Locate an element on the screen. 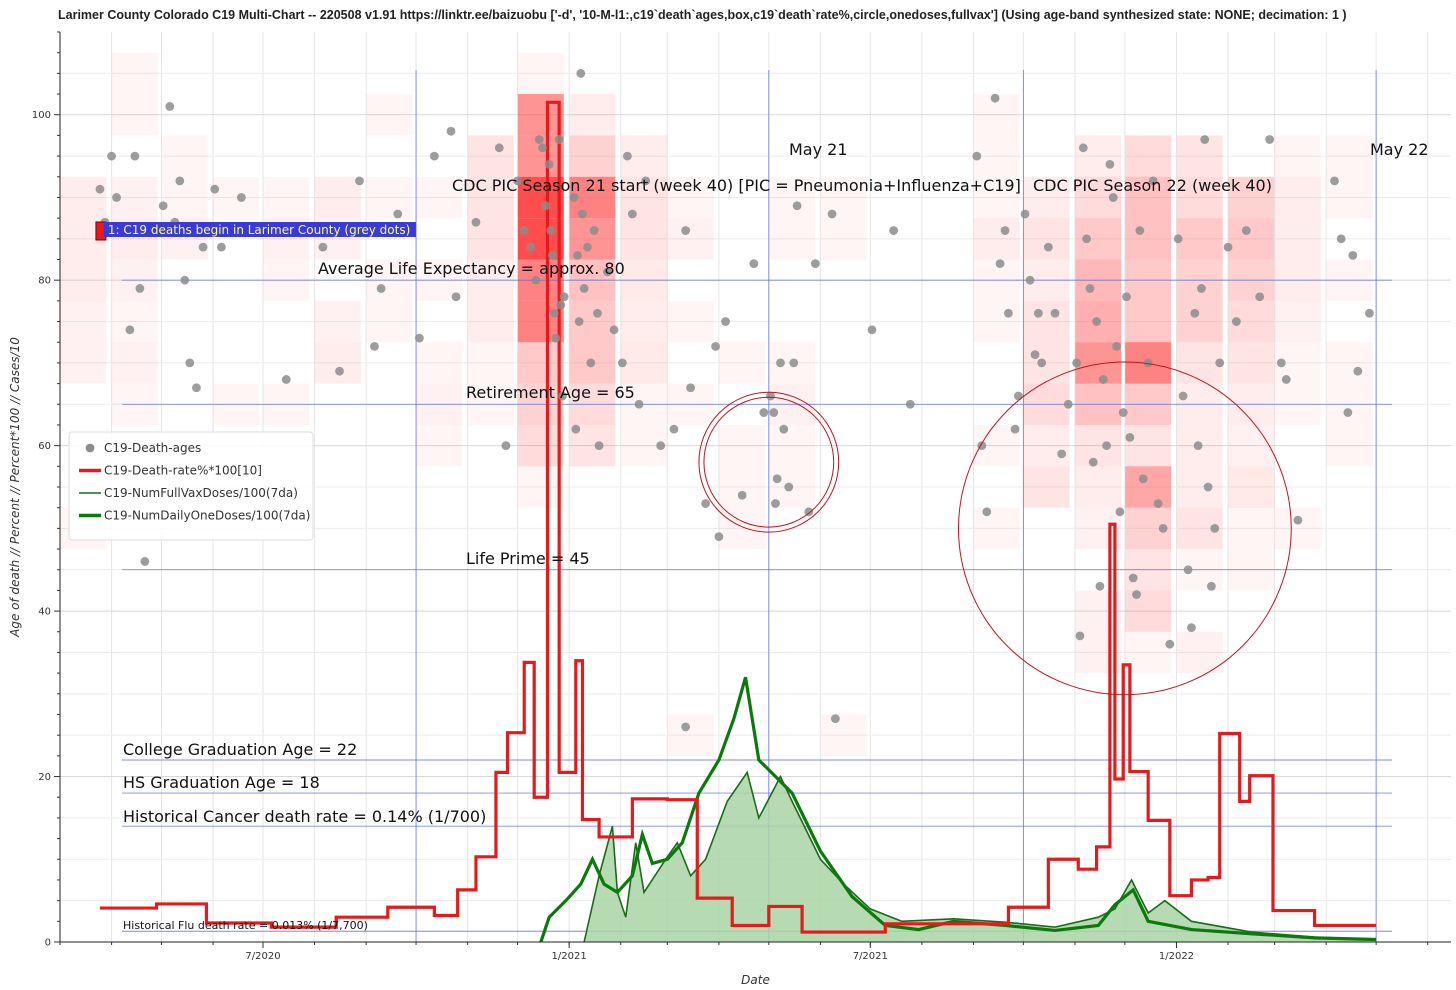 This screenshot has width=1456, height=990. y-tick-label: 80 is located at coordinates (44, 281).